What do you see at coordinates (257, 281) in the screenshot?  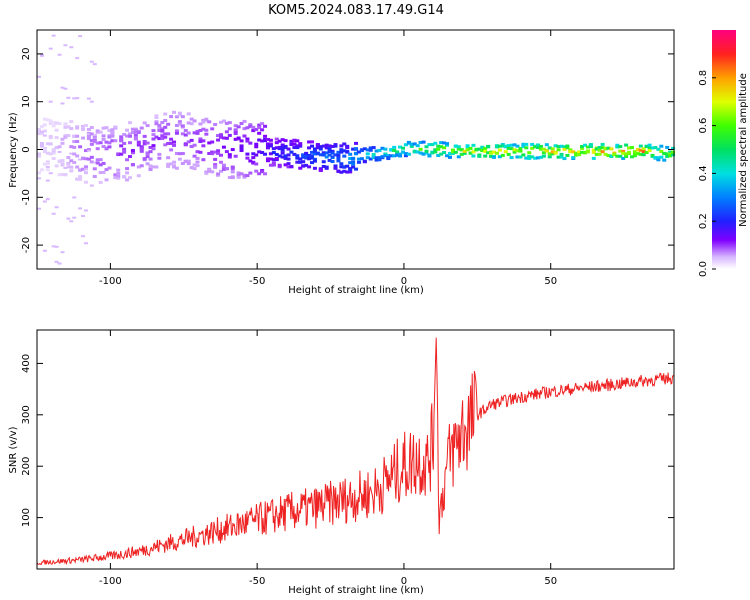 I see `x-tick-label: -50` at bounding box center [257, 281].